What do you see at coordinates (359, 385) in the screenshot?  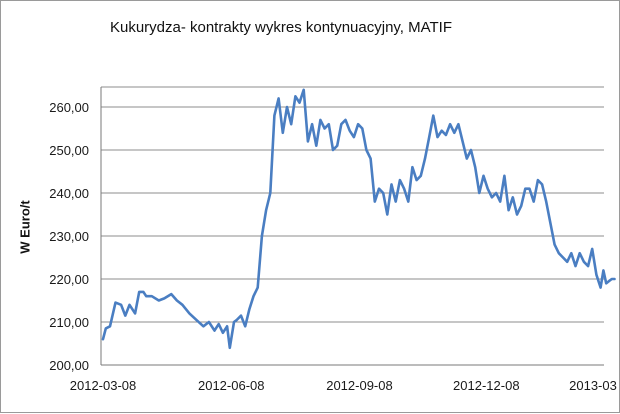 I see `x-tick-label: 2012-09-08` at bounding box center [359, 385].